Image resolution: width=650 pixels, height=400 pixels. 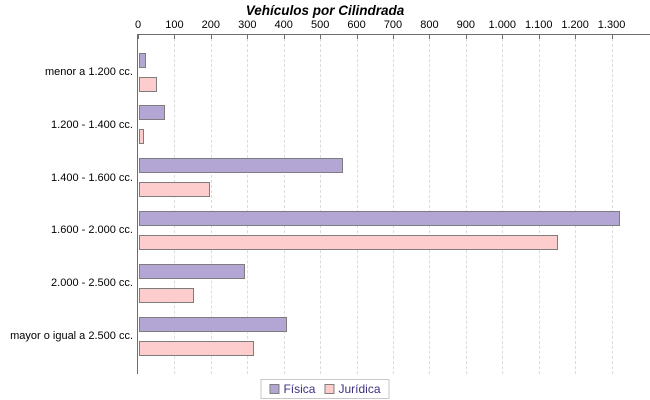 What do you see at coordinates (138, 204) in the screenshot?
I see `y-axis-line` at bounding box center [138, 204].